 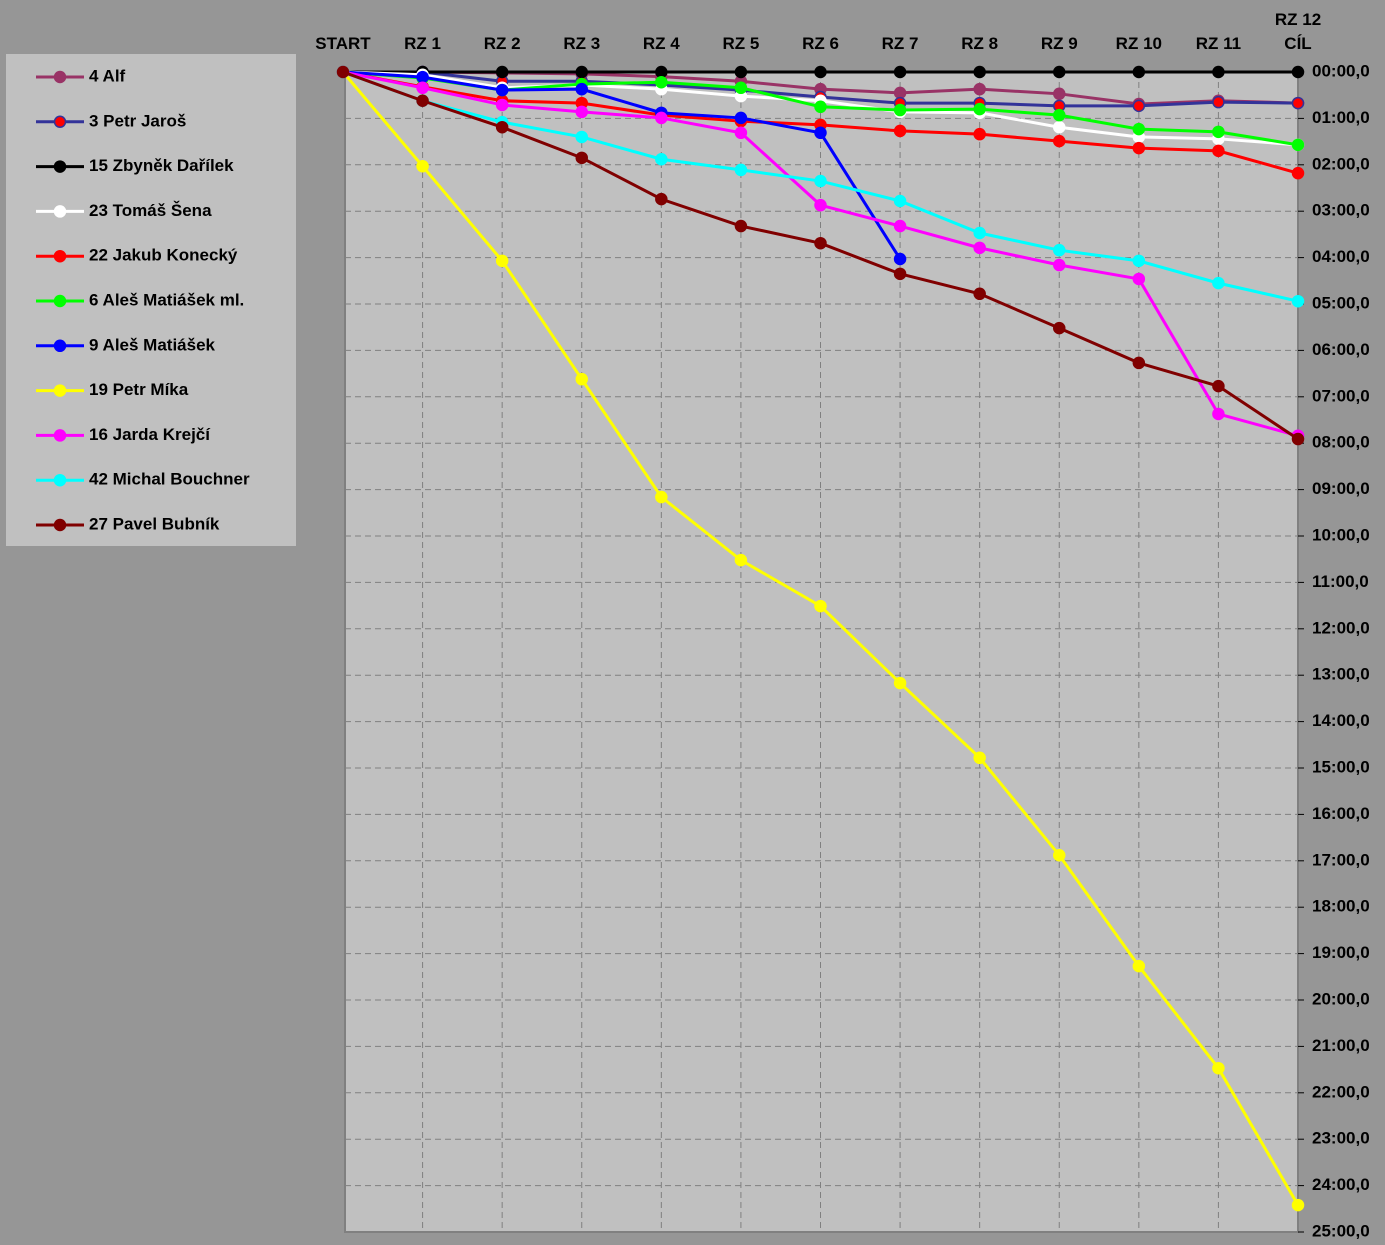 What do you see at coordinates (163, 255) in the screenshot?
I see `legend-label: 22 Jakub Konecký` at bounding box center [163, 255].